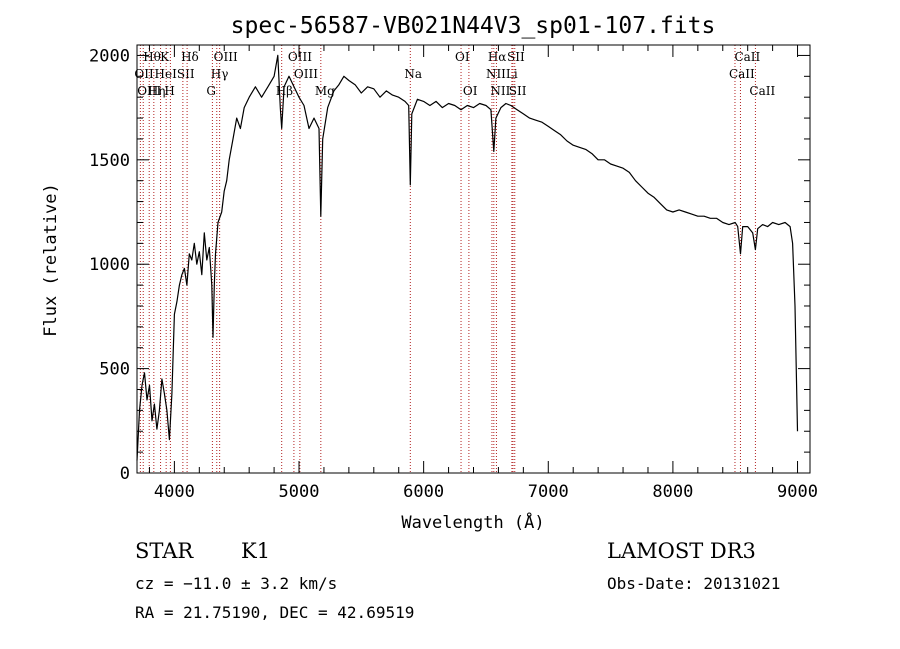  I want to click on line-label-8: Hδ, so click(190, 57).